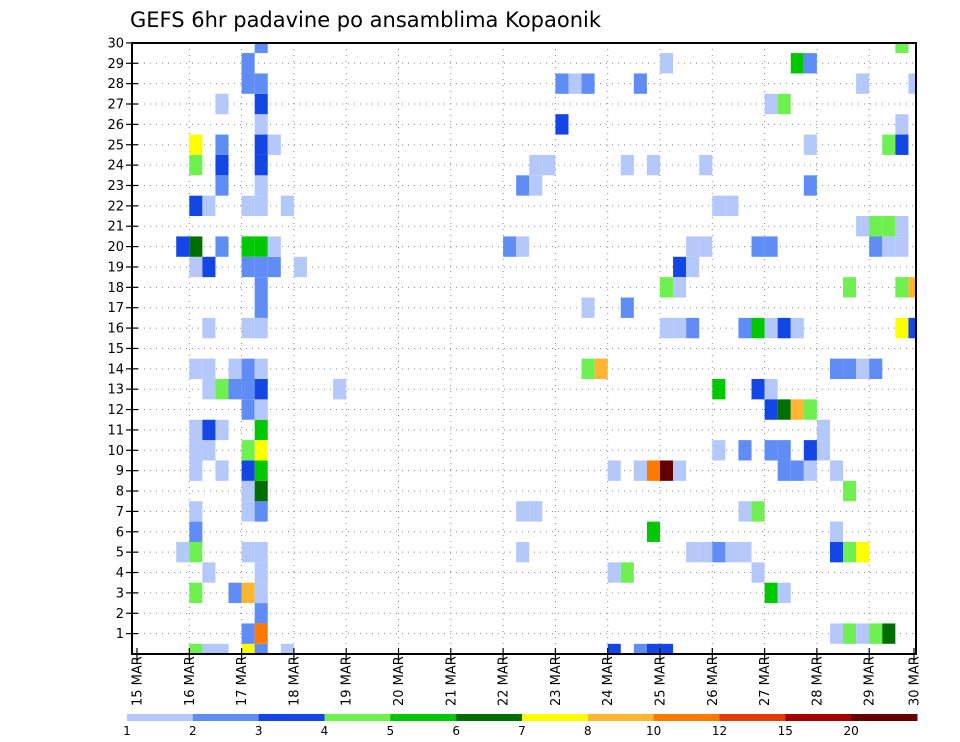 The image size is (960, 742). What do you see at coordinates (653, 731) in the screenshot?
I see `colorbar-label: 10` at bounding box center [653, 731].